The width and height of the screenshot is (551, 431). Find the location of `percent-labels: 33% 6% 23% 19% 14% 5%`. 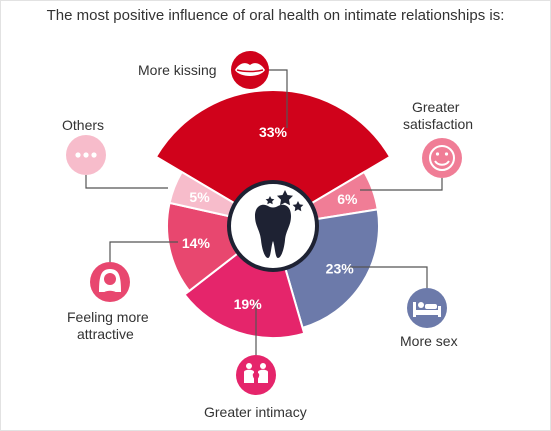

percent-labels: 33% 6% 23% 19% 14% 5% is located at coordinates (270, 218).